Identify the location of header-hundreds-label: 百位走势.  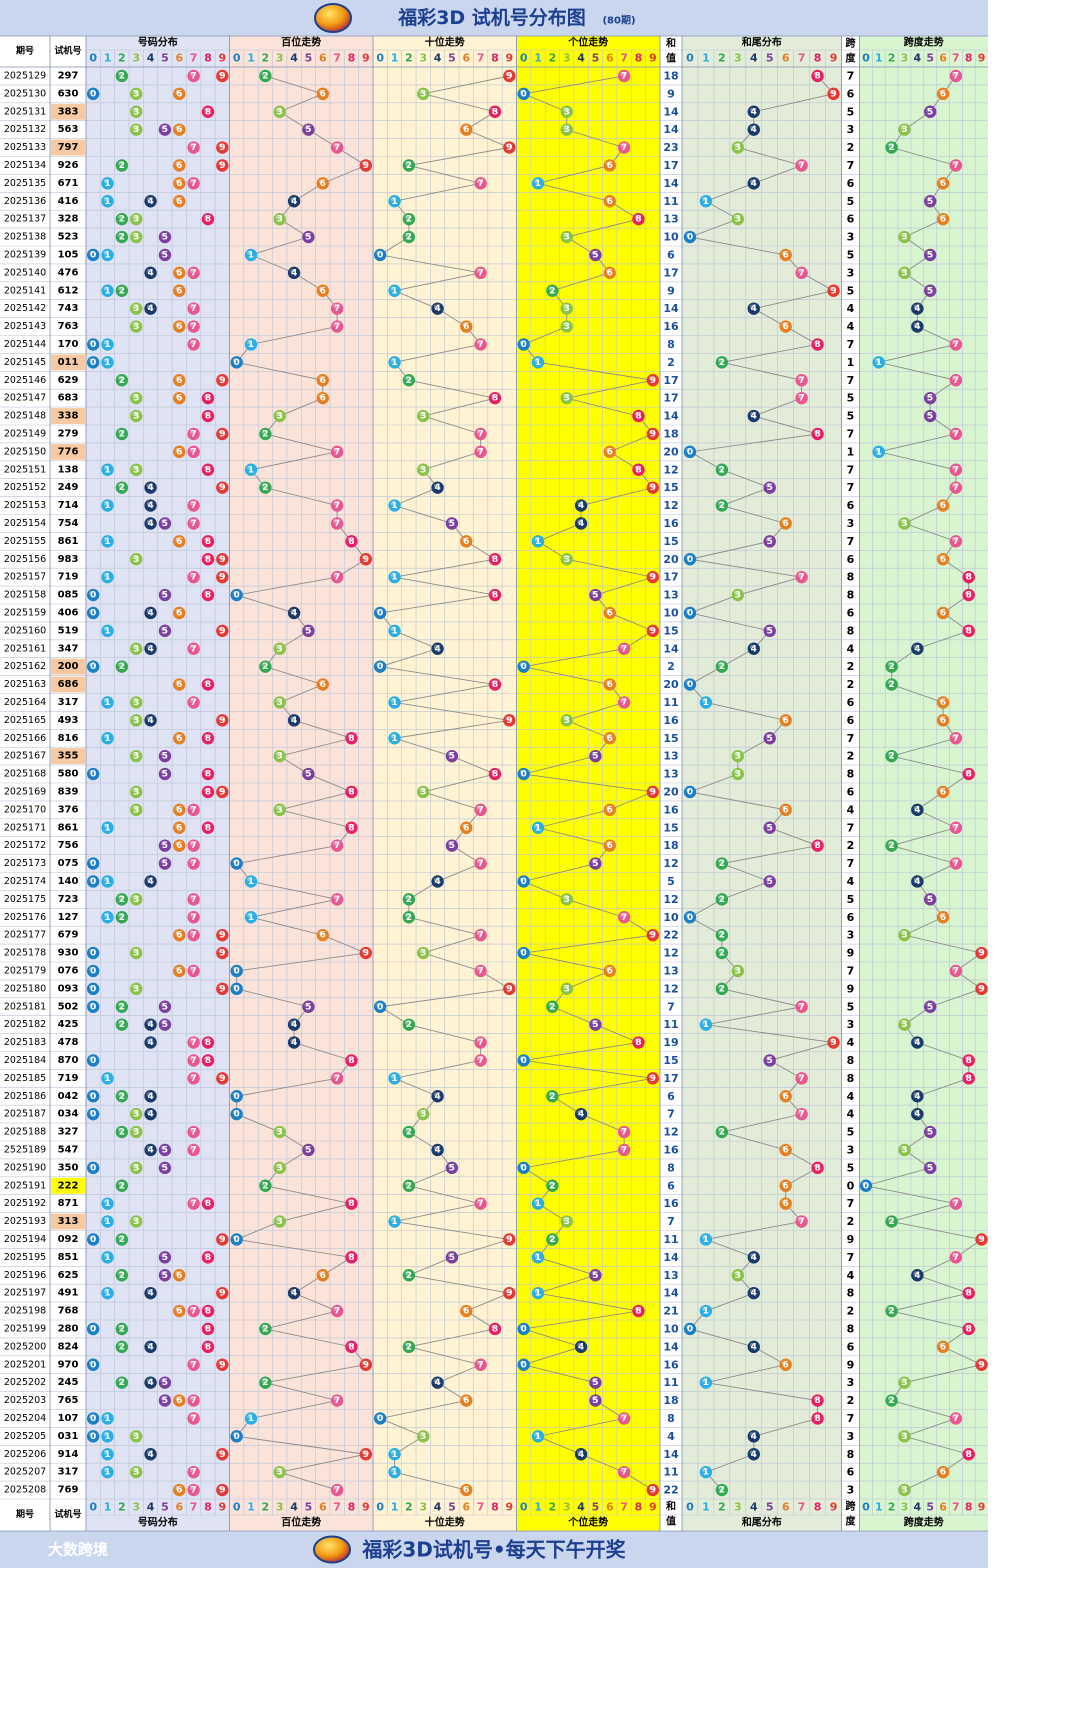
(301, 42).